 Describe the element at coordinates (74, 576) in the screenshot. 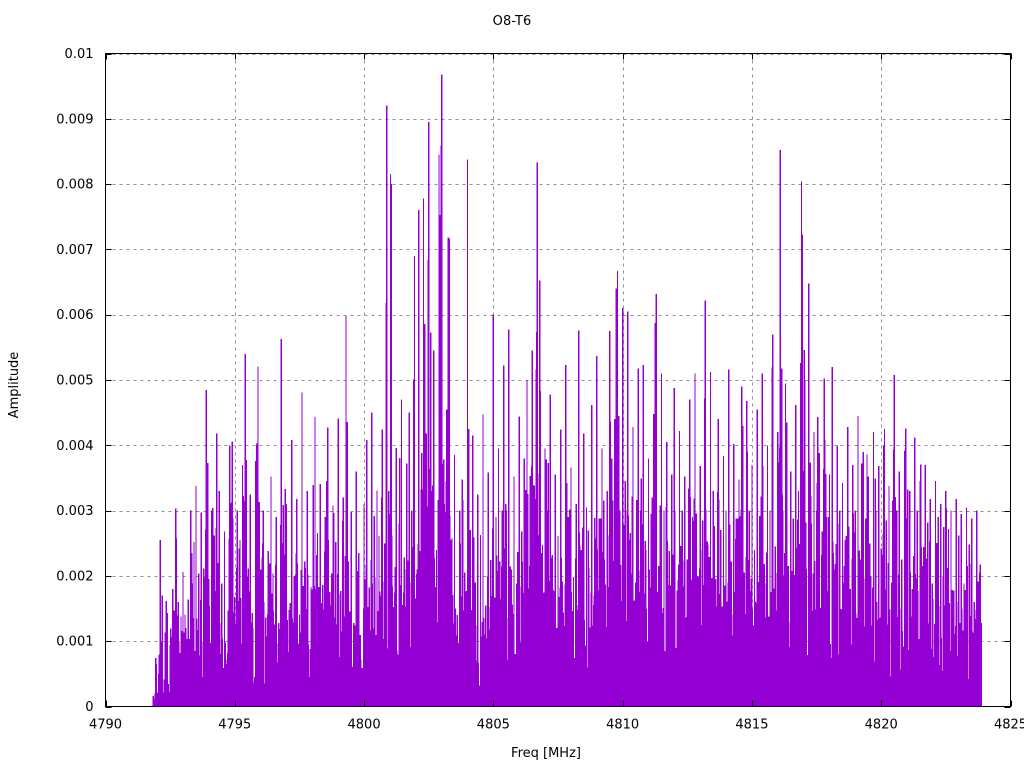

I see `y-tick-label: 0.002` at that location.